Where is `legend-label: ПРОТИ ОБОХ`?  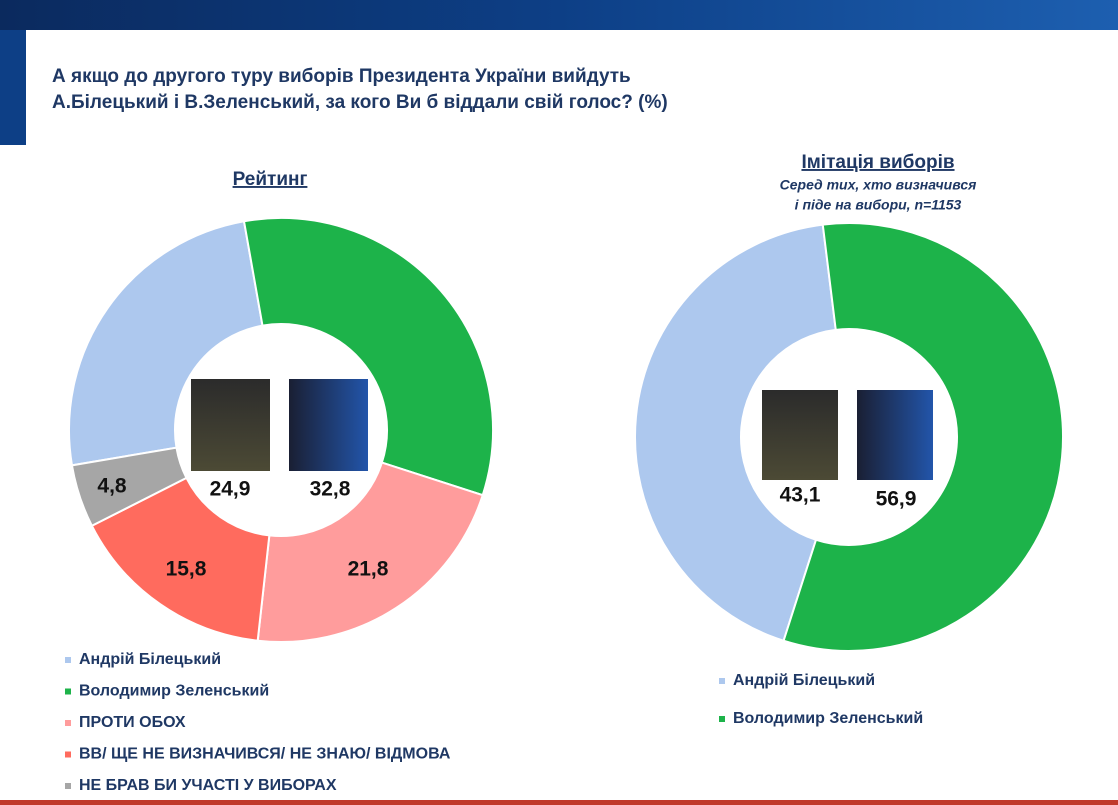 legend-label: ПРОТИ ОБОХ is located at coordinates (132, 722).